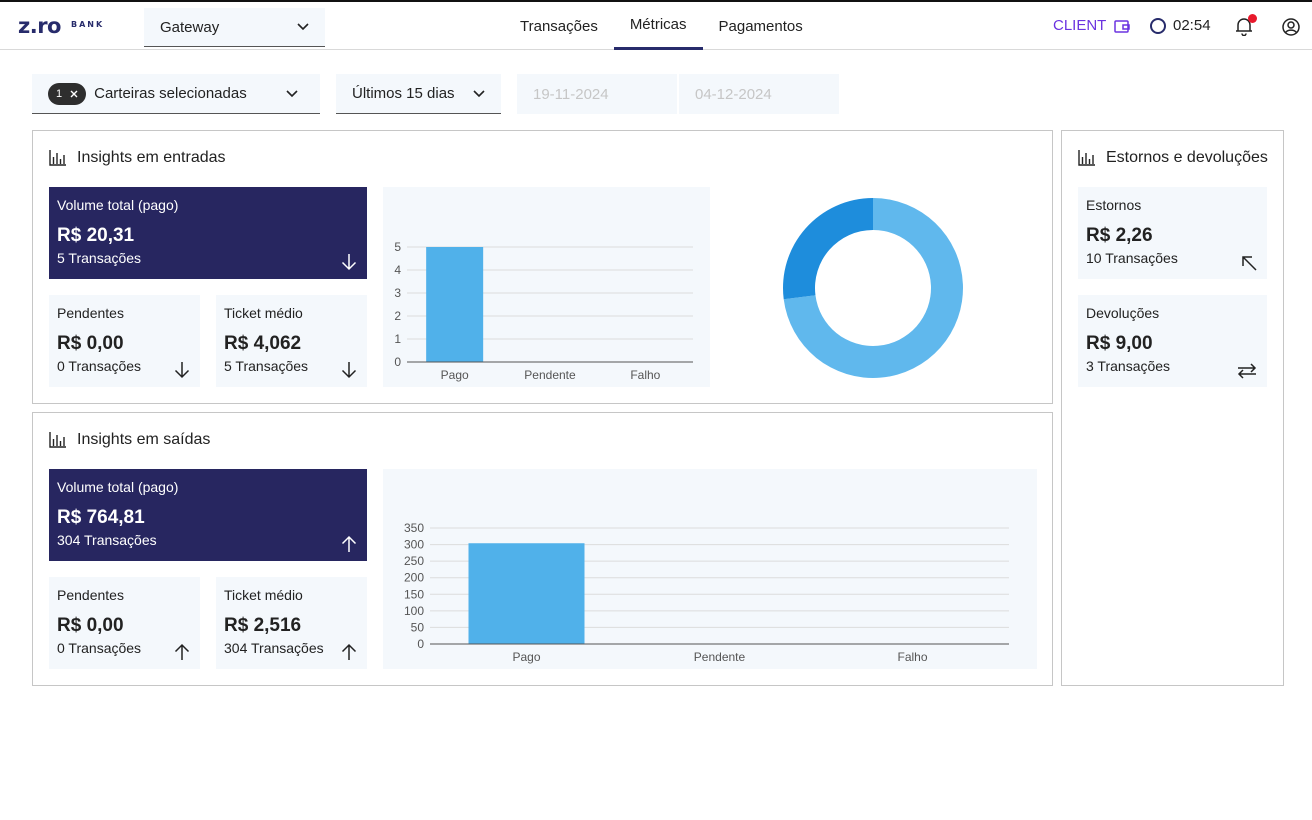 The height and width of the screenshot is (820, 1312). What do you see at coordinates (1128, 366) in the screenshot?
I see `card-sub: 3 Transações` at bounding box center [1128, 366].